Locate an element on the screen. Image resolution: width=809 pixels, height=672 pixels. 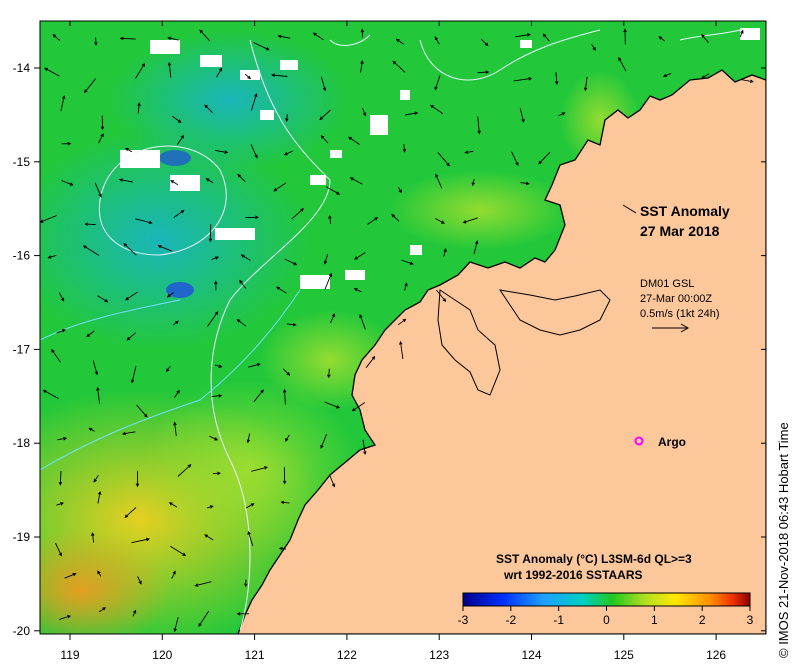
colorbar-tick-label: 2 is located at coordinates (702, 620).